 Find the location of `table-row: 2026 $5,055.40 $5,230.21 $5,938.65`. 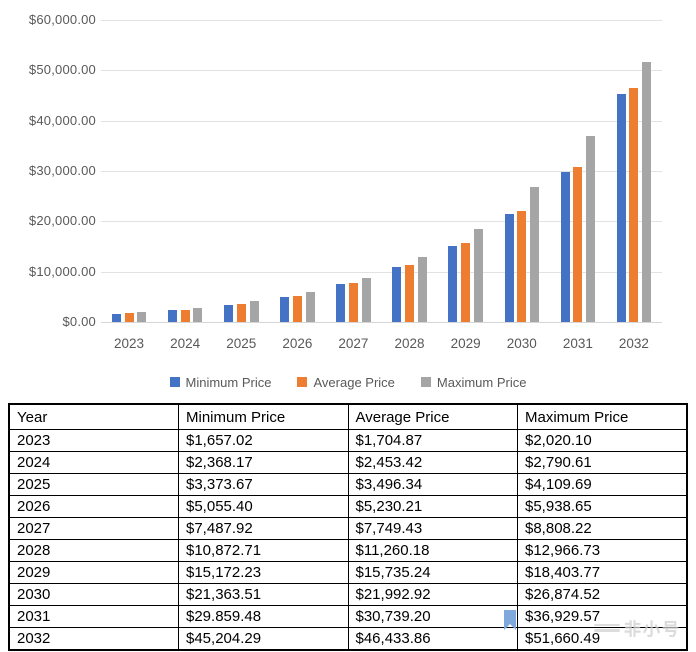

table-row: 2026 $5,055.40 $5,230.21 $5,938.65 is located at coordinates (348, 506).